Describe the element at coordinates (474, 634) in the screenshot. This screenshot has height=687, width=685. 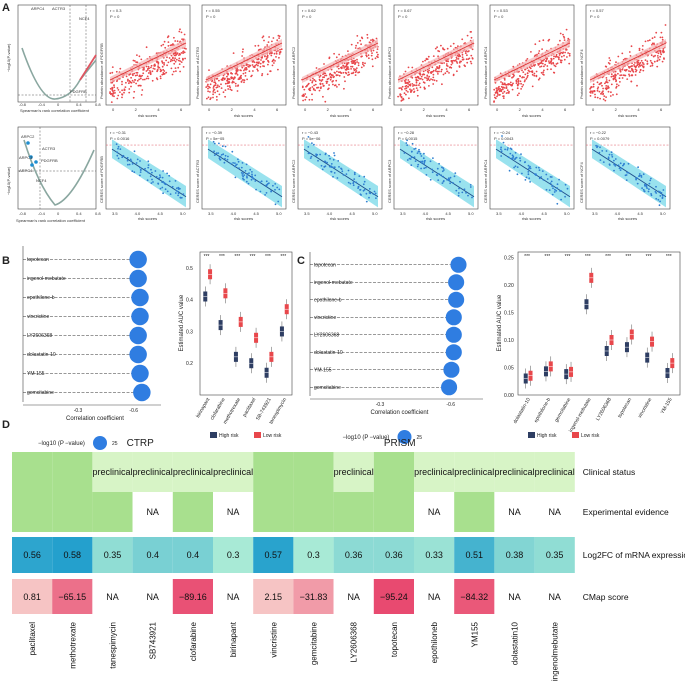
I see `heatmap-column-label: YM155` at that location.